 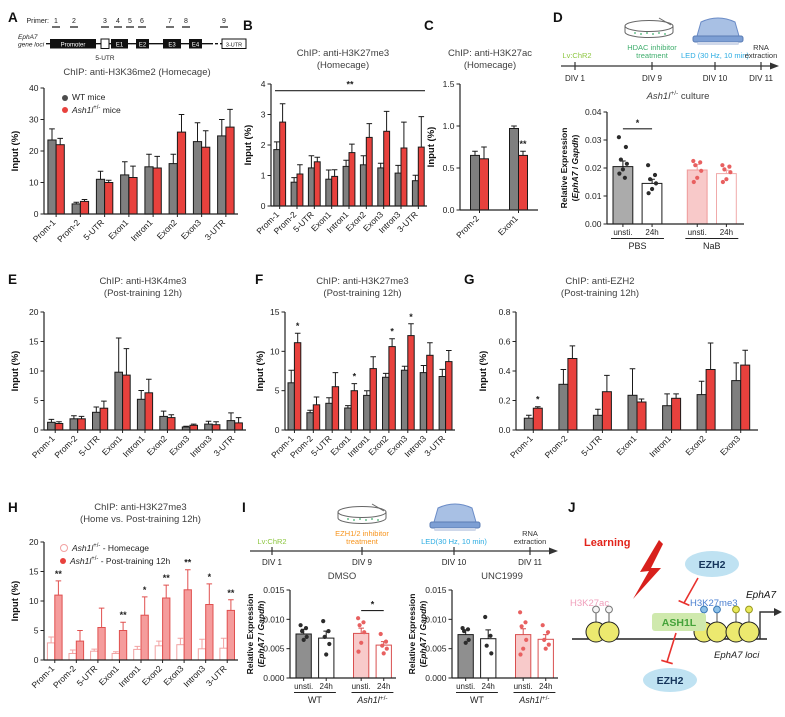 What do you see at coordinates (482, 159) in the screenshot?
I see `chart-svg-C: Input (%) Prom-2 Exon1 0.0 0.5 1.0 1.5 **` at bounding box center [482, 159].